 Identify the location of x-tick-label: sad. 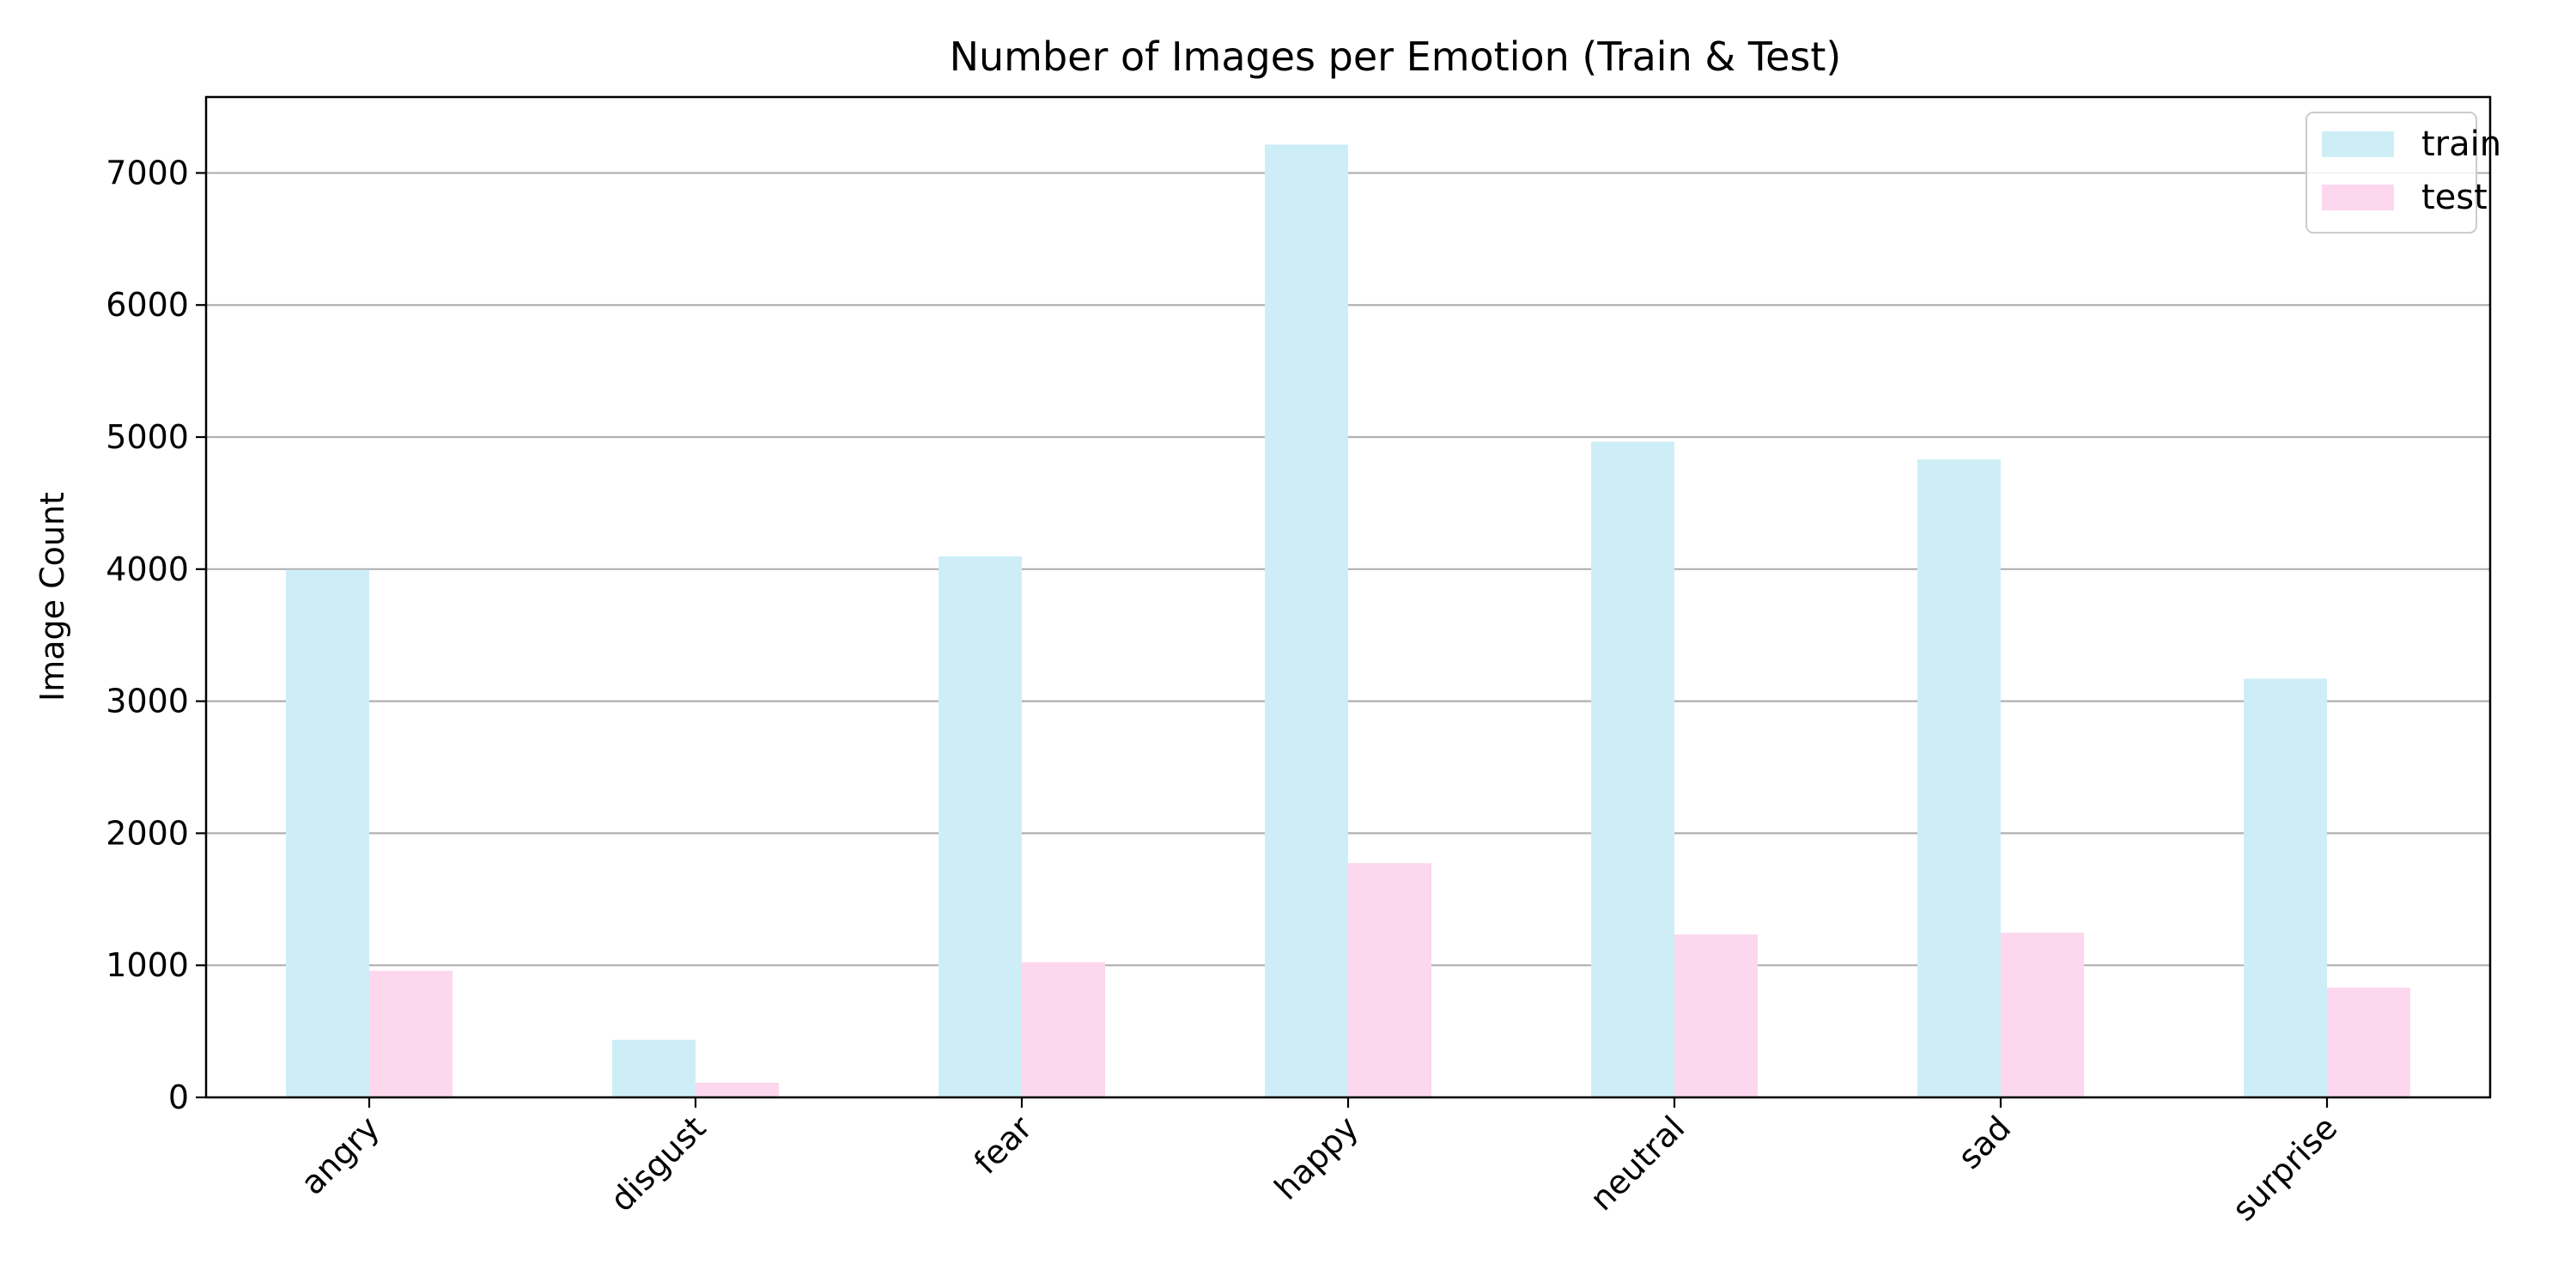
(1985, 1142).